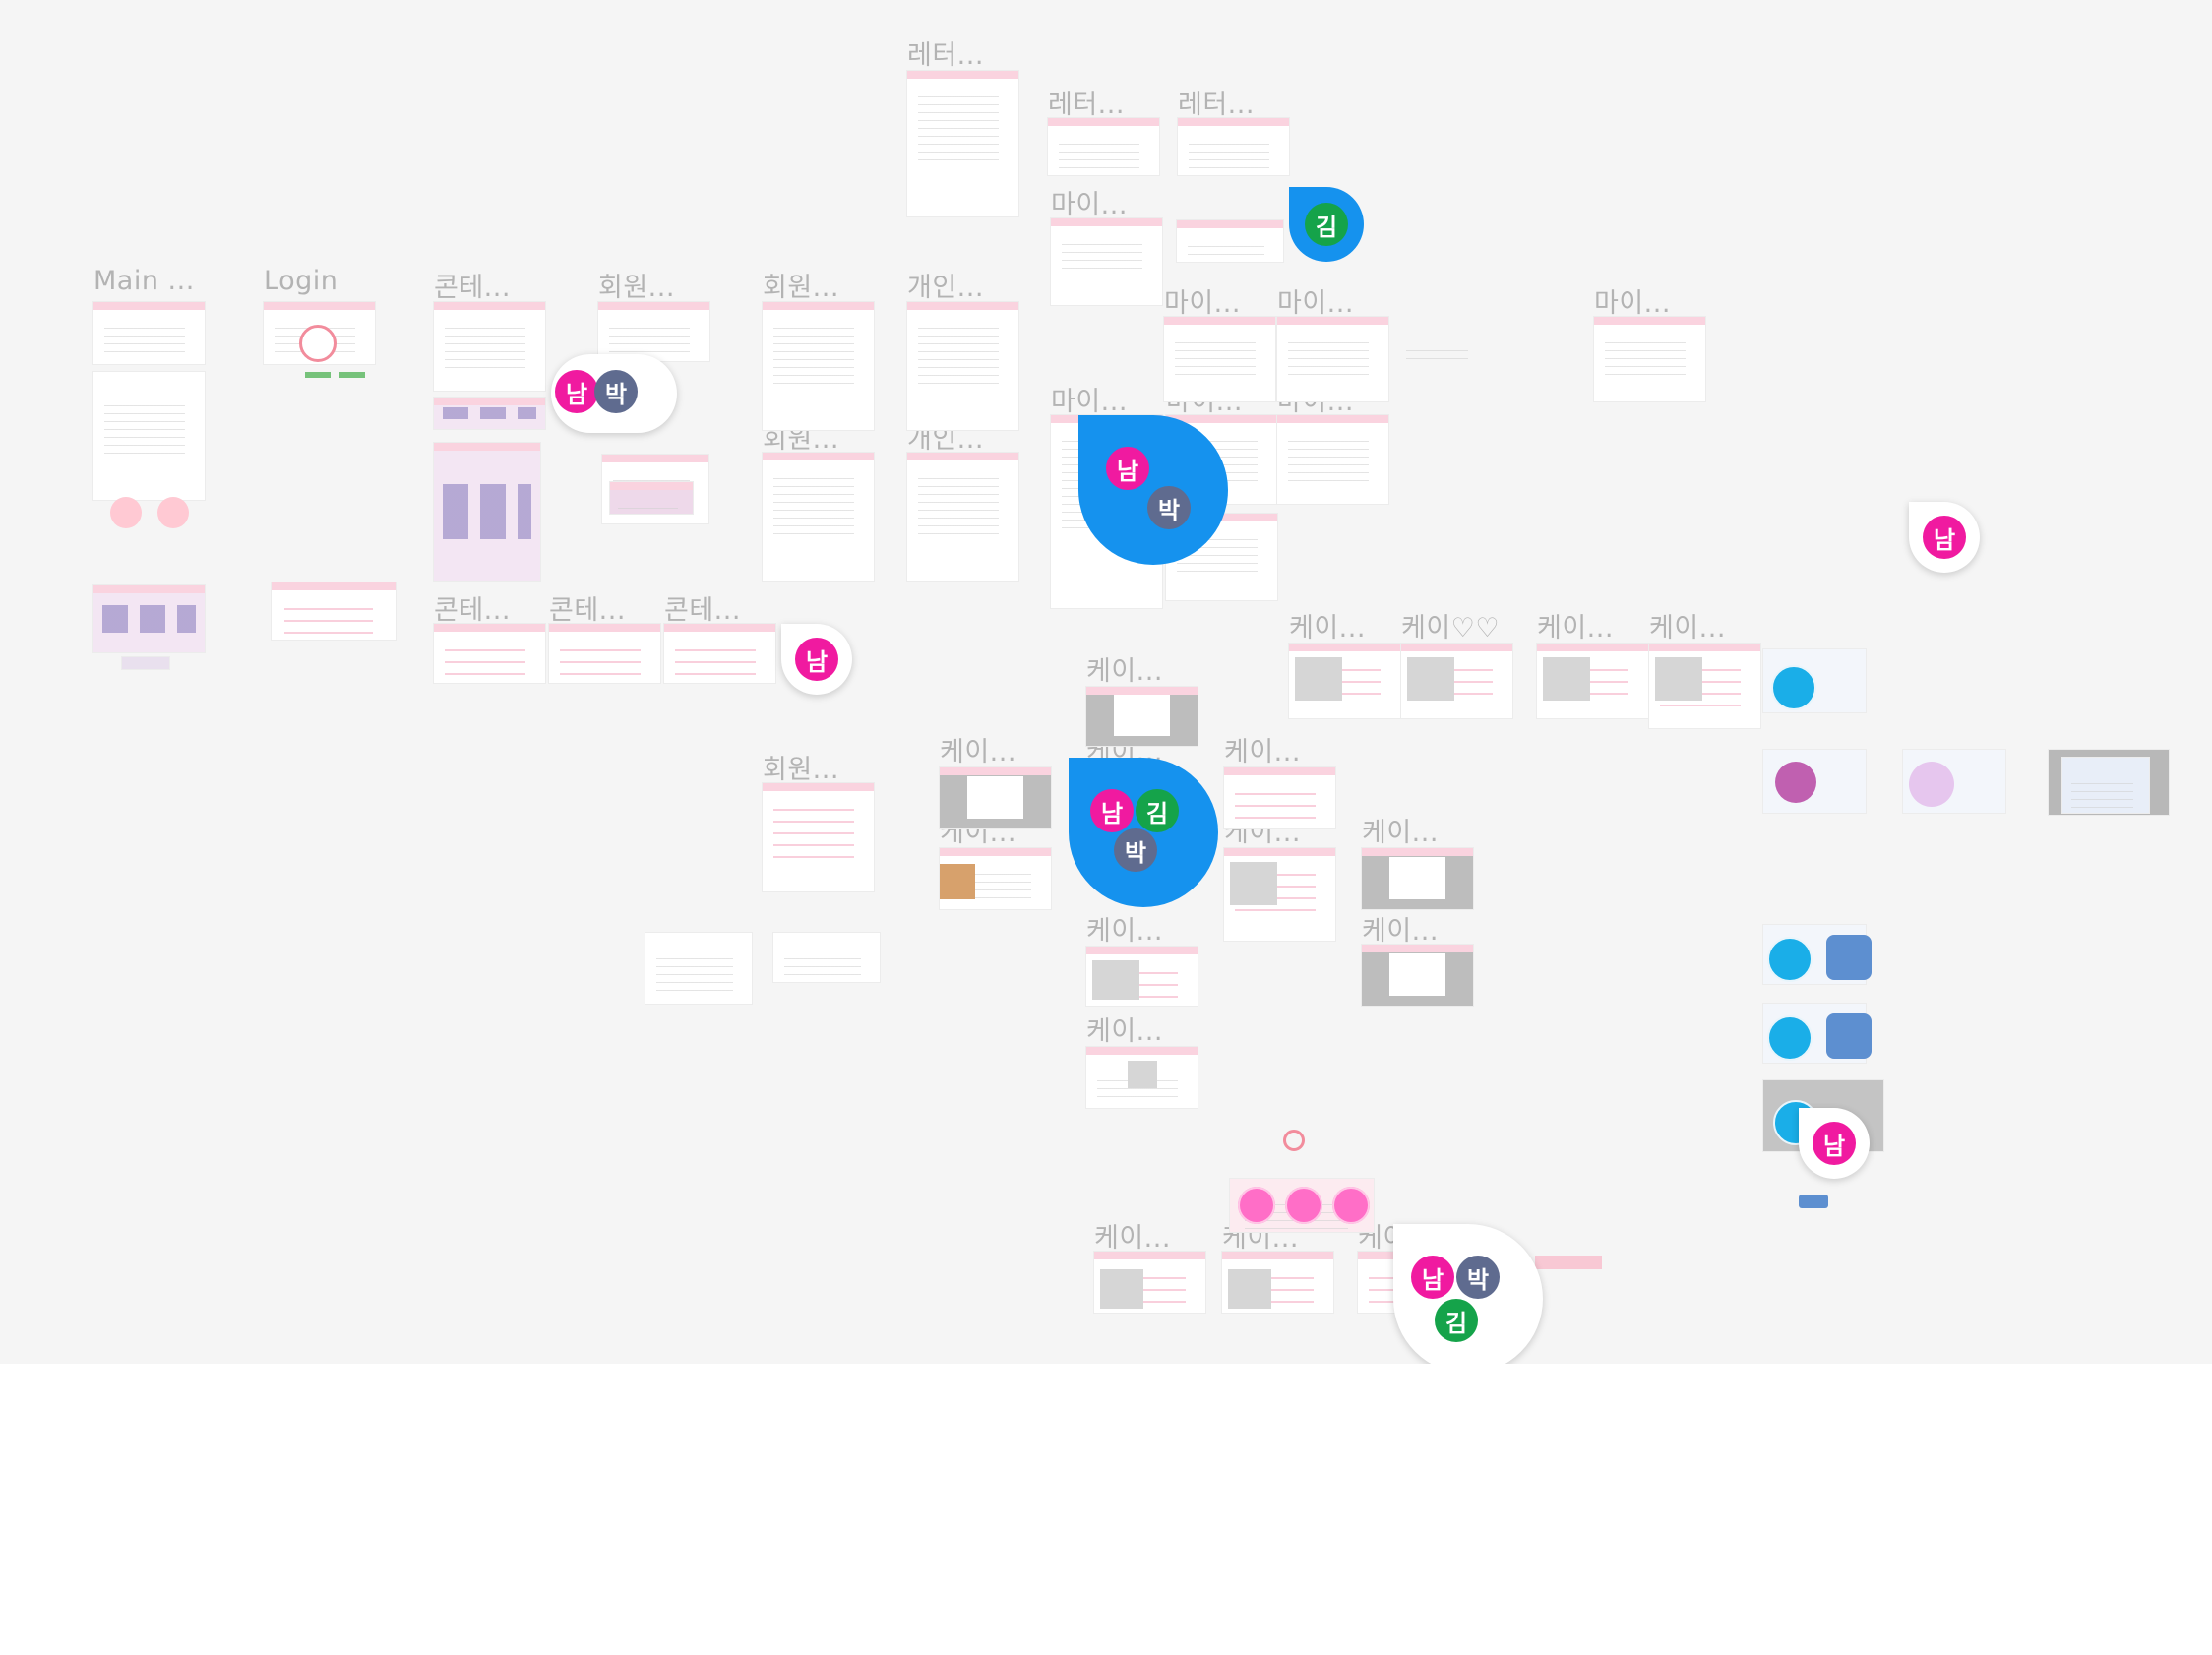 This screenshot has width=2212, height=1655. Describe the element at coordinates (1230, 241) in the screenshot. I see `frame-my-tabs` at that location.